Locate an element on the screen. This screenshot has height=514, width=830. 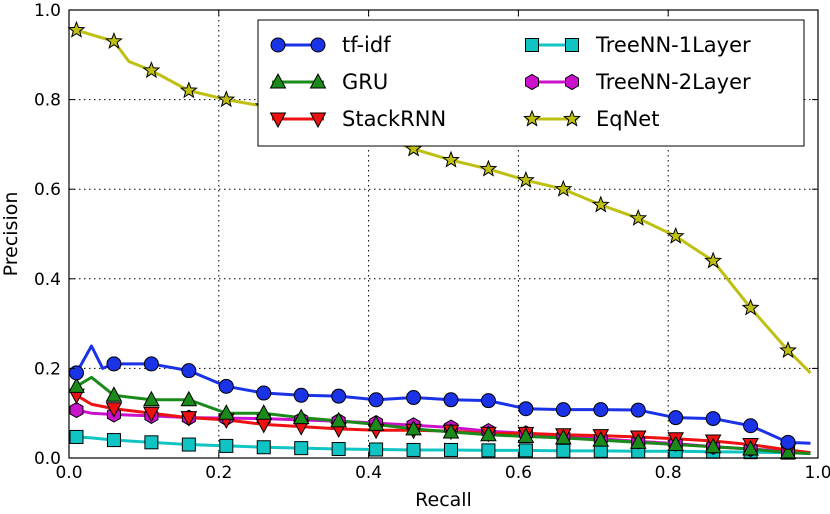
legend-entry-eqnet: EqNet is located at coordinates (591, 119).